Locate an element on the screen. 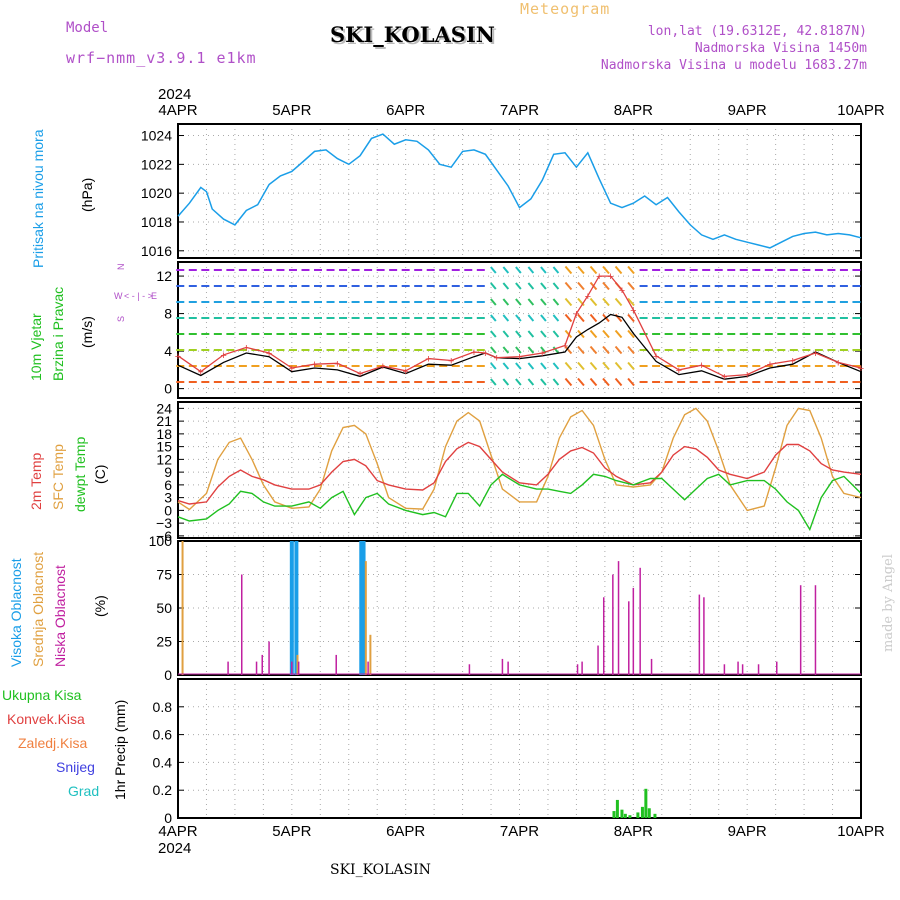 This screenshot has width=900, height=900. precip-legend-0: Ukupna Kisa is located at coordinates (42, 695).